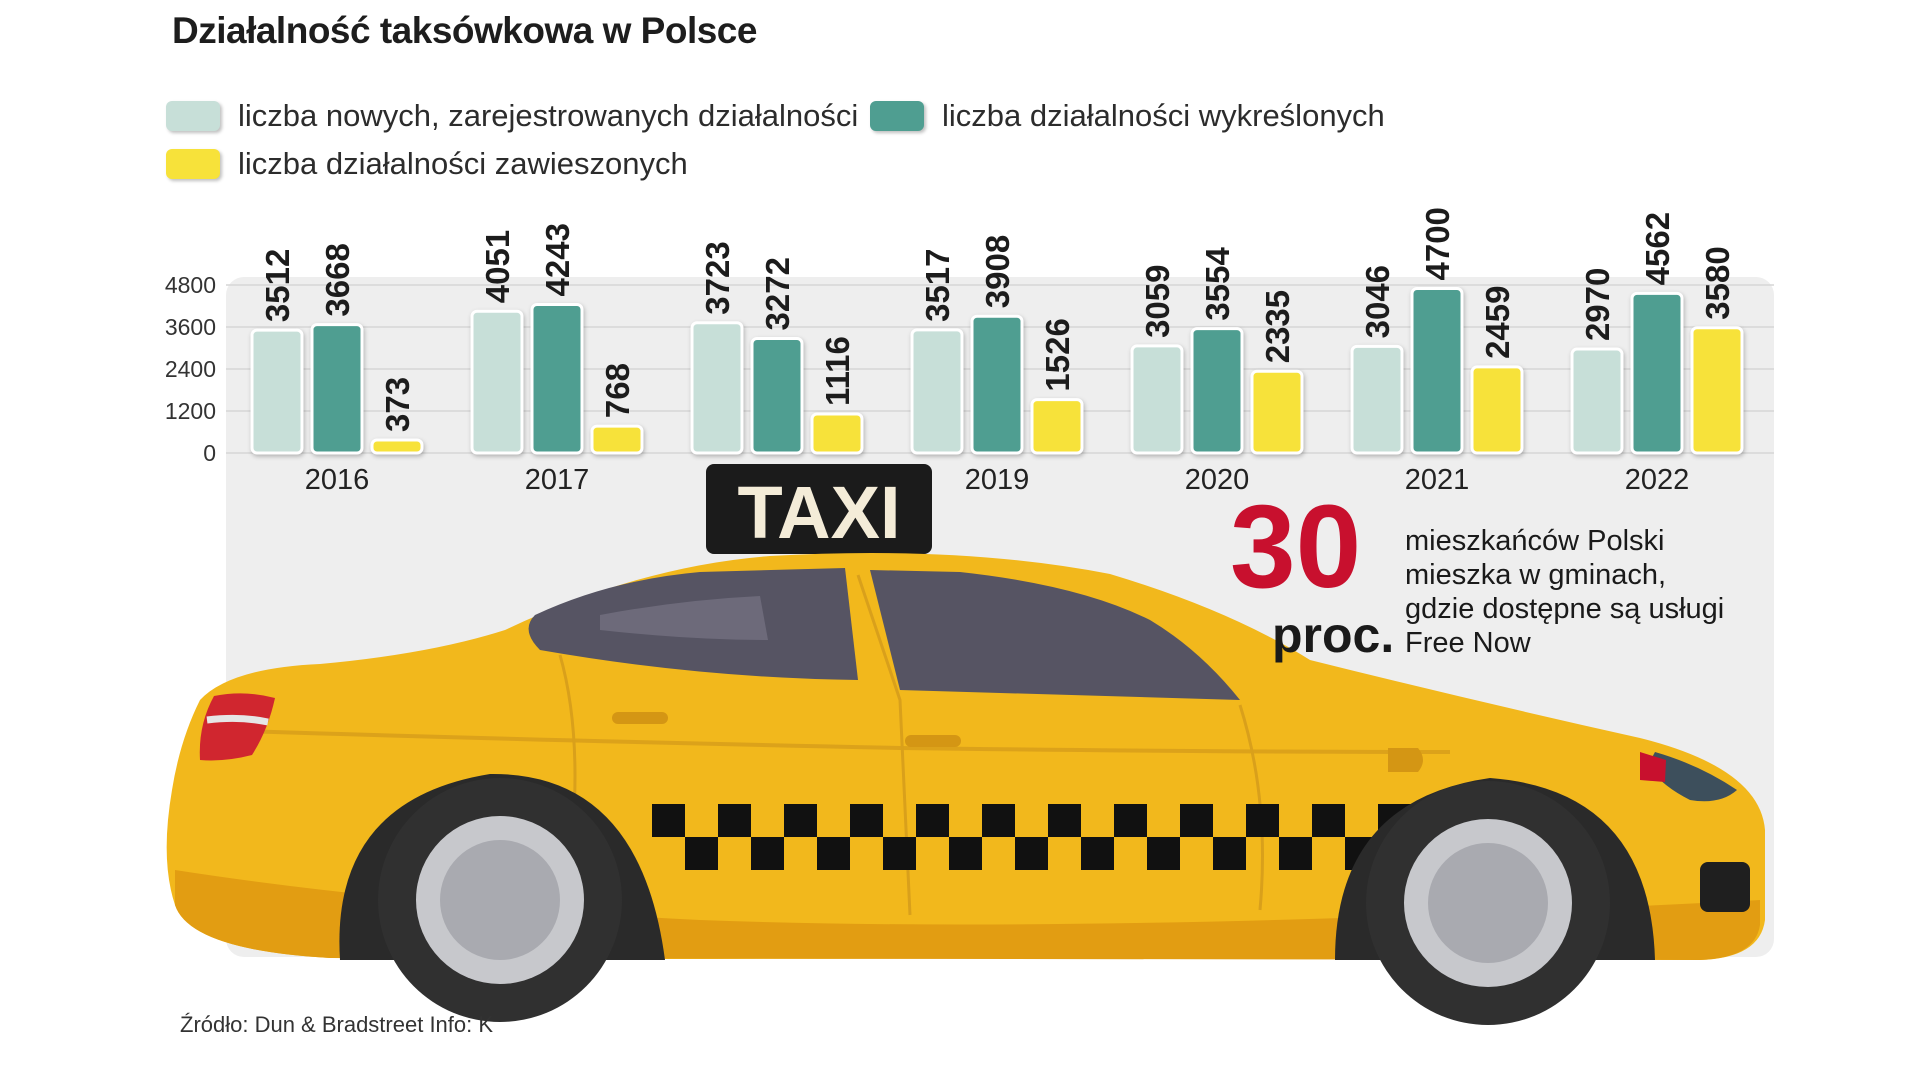 Image resolution: width=1920 pixels, height=1080 pixels. I want to click on x-category-label: 2020, so click(1217, 480).